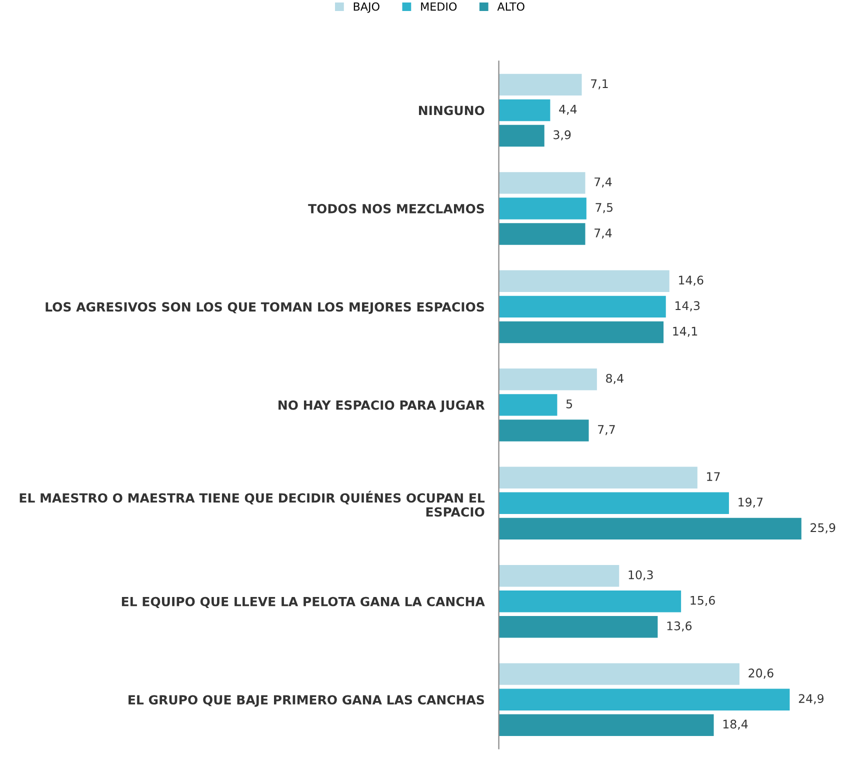  Describe the element at coordinates (568, 109) in the screenshot. I see `data-label: 4,4` at that location.